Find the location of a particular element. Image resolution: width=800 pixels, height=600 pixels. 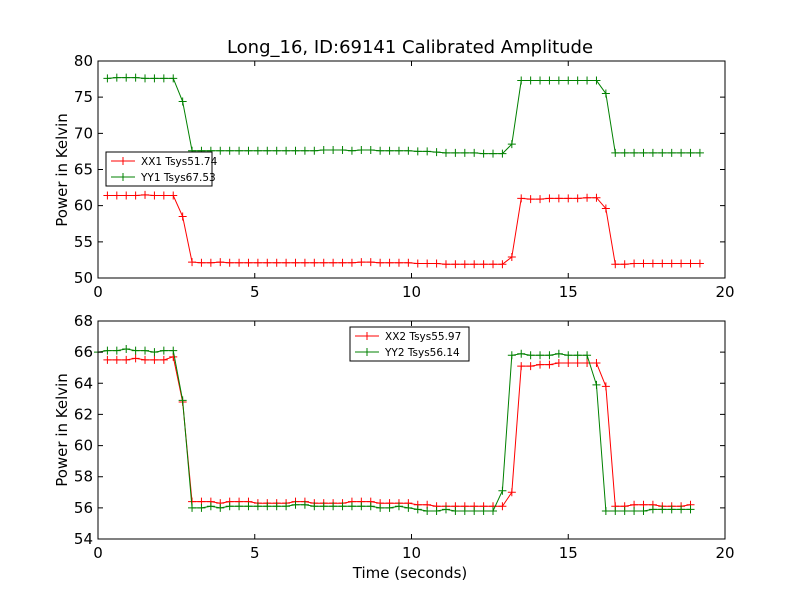

legend-box is located at coordinates (409, 344).